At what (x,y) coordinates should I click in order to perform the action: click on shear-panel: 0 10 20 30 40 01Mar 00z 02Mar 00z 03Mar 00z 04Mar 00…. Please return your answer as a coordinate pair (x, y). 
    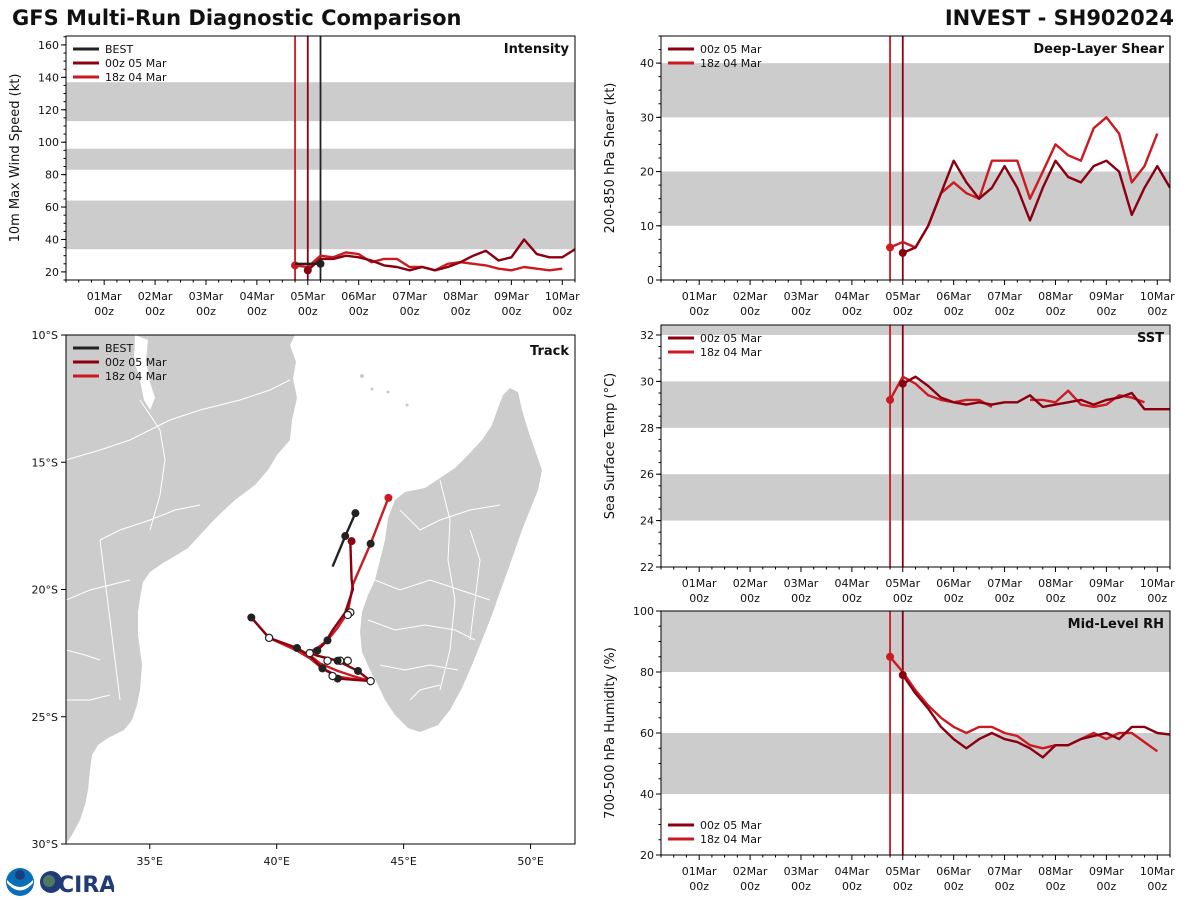
    Looking at the image, I should click on (889, 176).